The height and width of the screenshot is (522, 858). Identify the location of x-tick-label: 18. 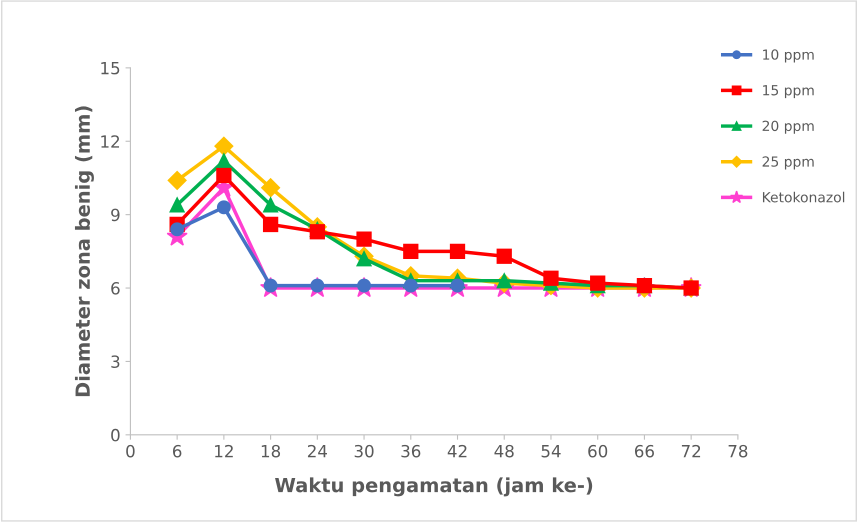
(271, 451).